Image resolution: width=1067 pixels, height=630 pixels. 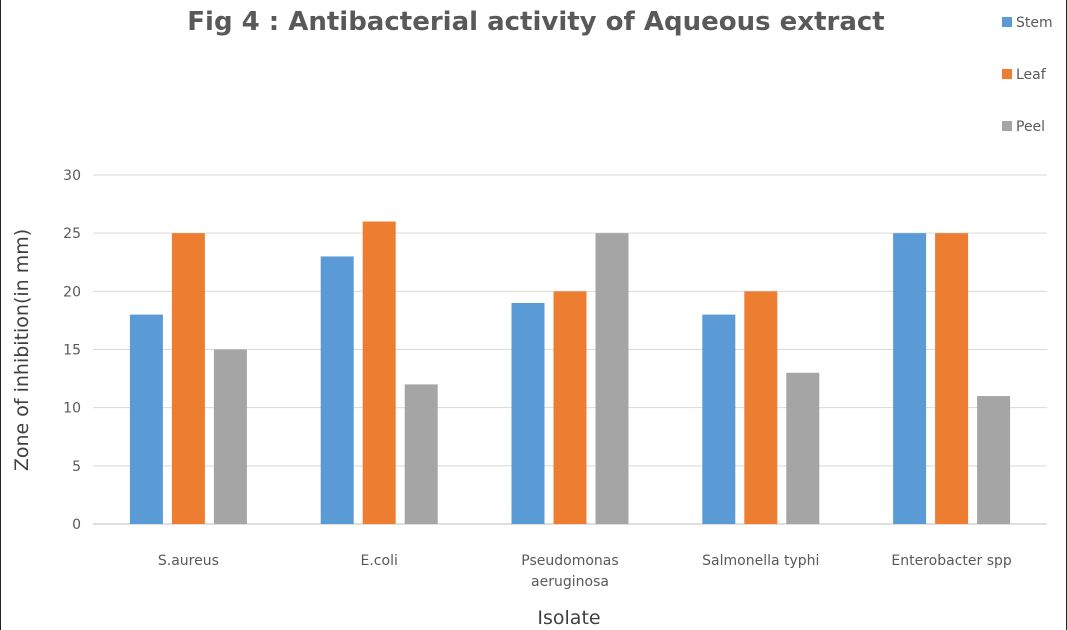 I want to click on x-axis-title: Isolate, so click(x=568, y=618).